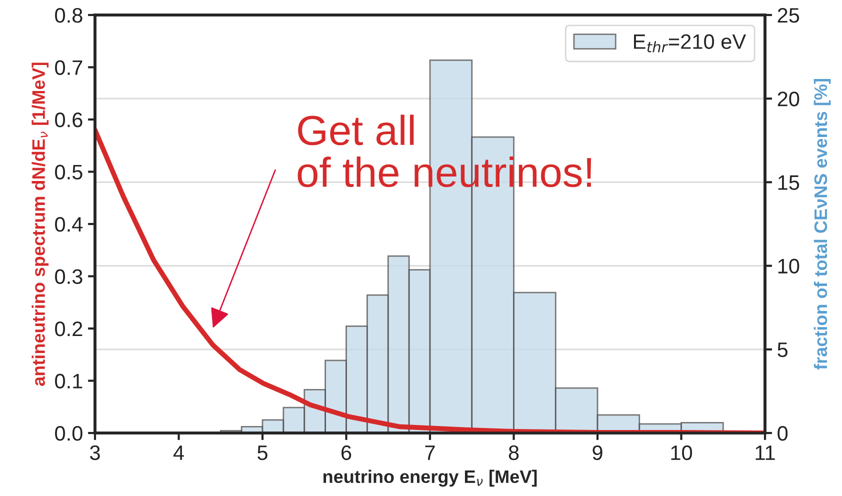 The height and width of the screenshot is (496, 842). I want to click on y-tick-label: 0.1, so click(68, 381).